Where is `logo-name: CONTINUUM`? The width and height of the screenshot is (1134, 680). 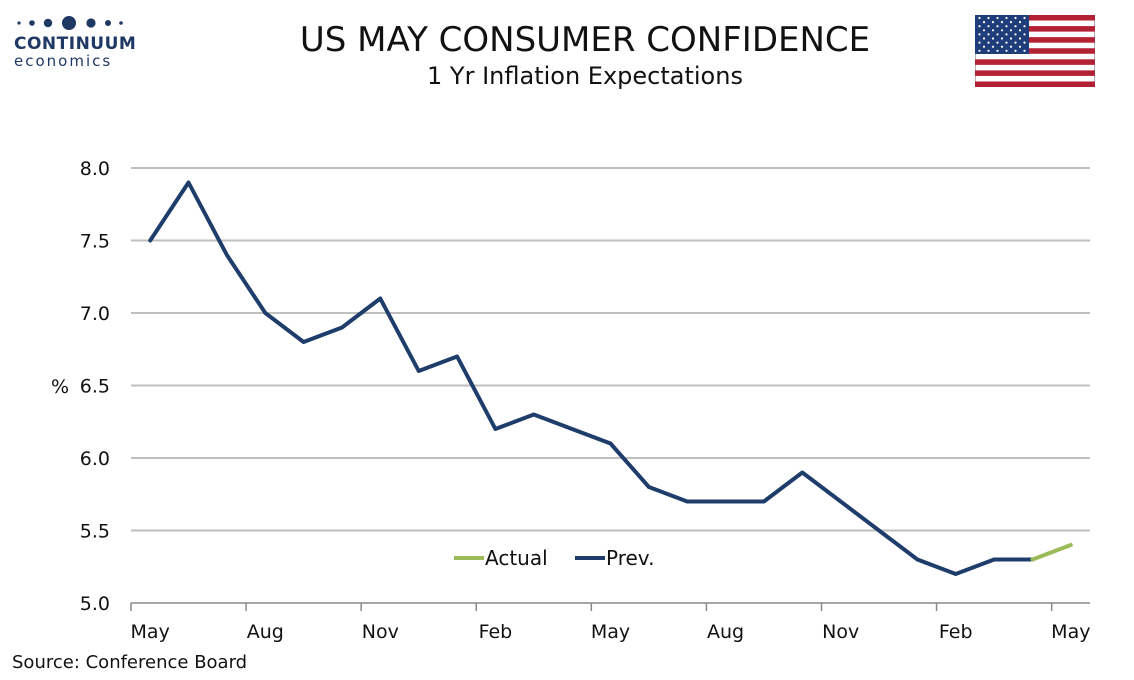 logo-name: CONTINUUM is located at coordinates (75, 44).